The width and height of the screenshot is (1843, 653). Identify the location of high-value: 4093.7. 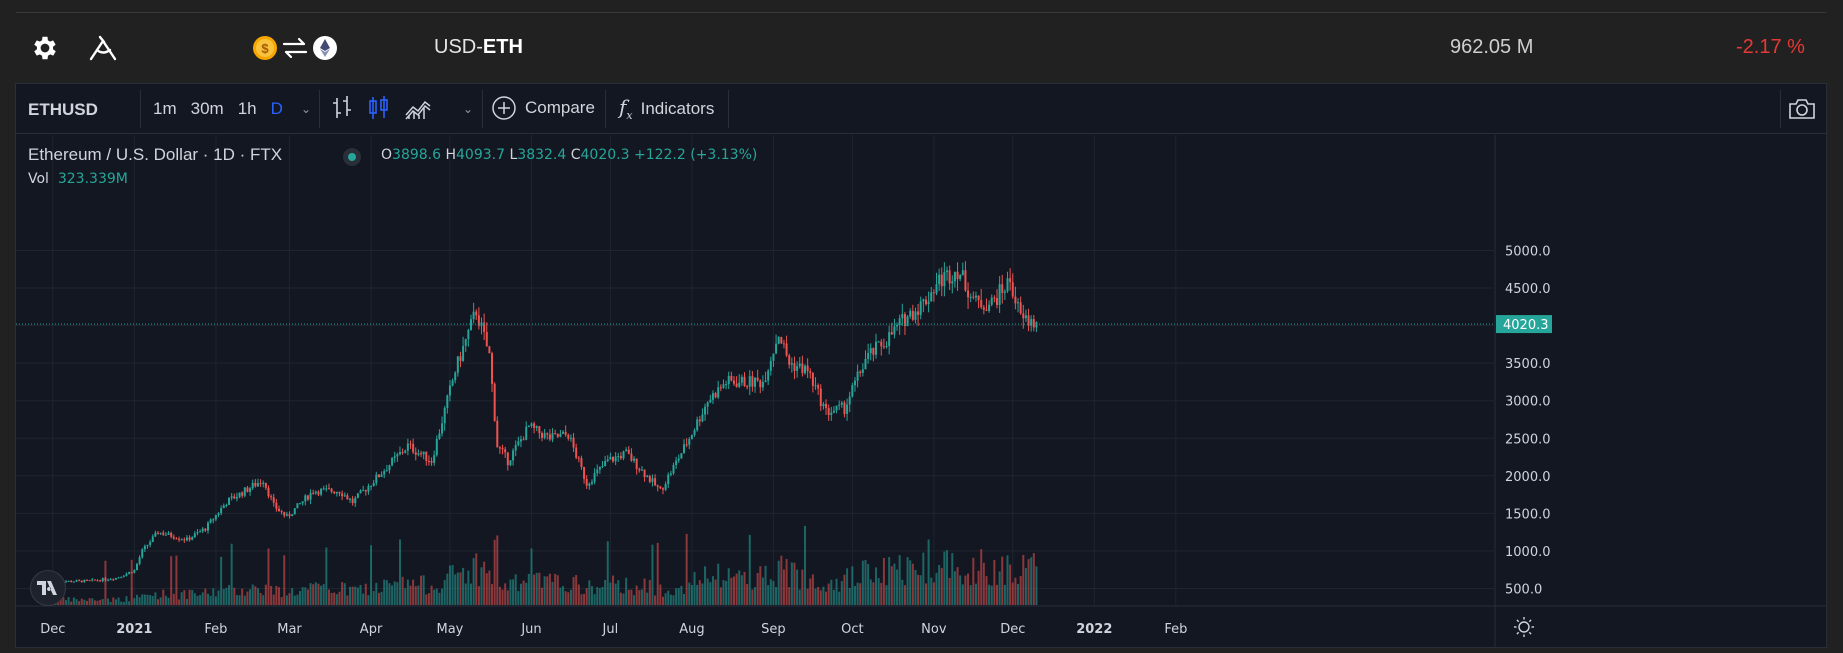
(481, 155).